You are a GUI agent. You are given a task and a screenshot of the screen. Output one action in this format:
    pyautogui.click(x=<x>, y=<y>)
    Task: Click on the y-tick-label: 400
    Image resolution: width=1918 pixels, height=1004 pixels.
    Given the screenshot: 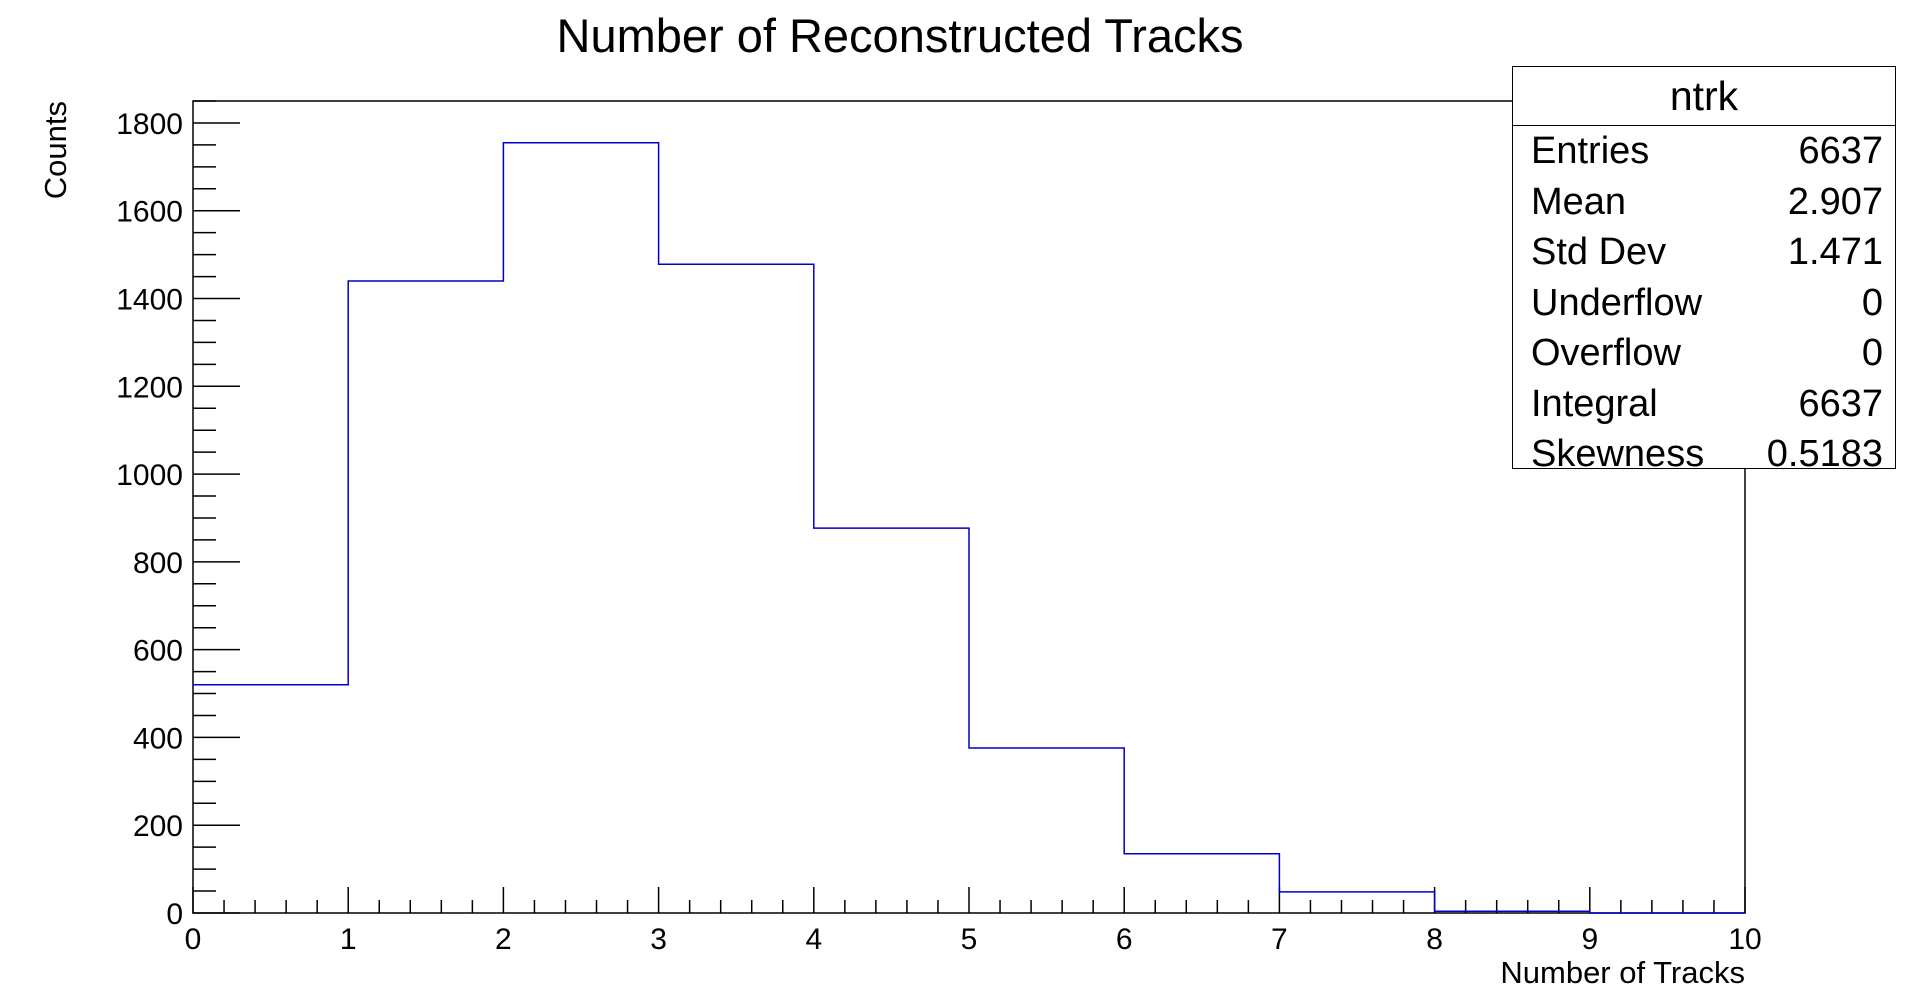 What is the action you would take?
    pyautogui.click(x=158, y=738)
    